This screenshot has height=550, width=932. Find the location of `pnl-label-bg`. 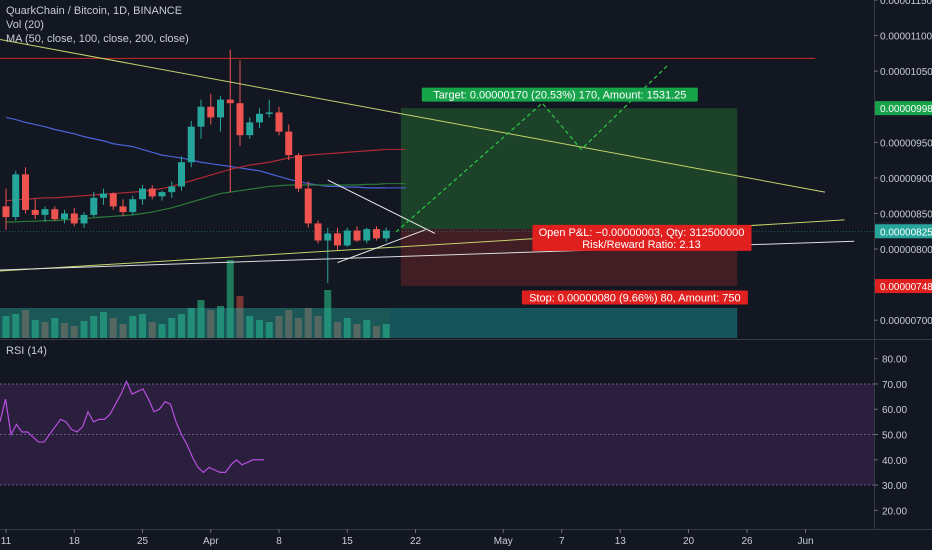

pnl-label-bg is located at coordinates (642, 237).